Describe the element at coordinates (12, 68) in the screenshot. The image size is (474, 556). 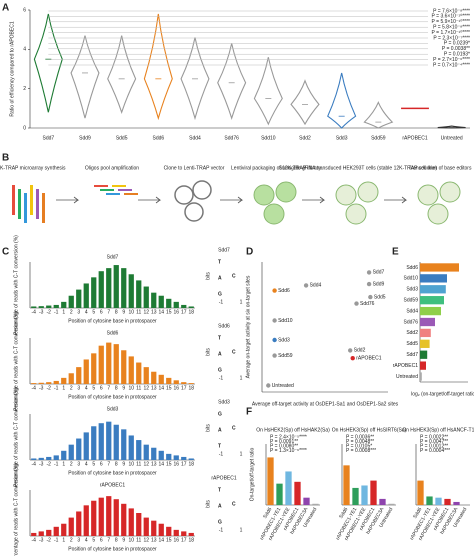
I see `y-axis-label: Ratio of efficiency compared to rAPOBEC1` at that location.